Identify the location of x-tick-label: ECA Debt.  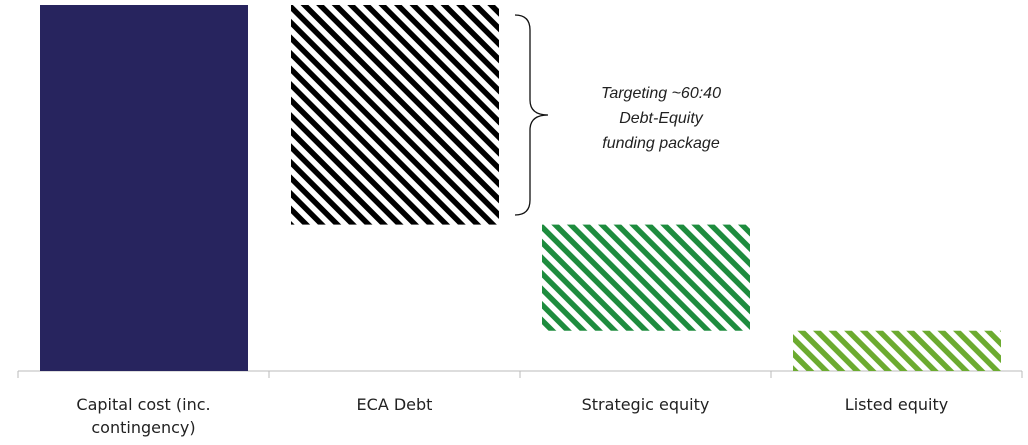
(394, 404).